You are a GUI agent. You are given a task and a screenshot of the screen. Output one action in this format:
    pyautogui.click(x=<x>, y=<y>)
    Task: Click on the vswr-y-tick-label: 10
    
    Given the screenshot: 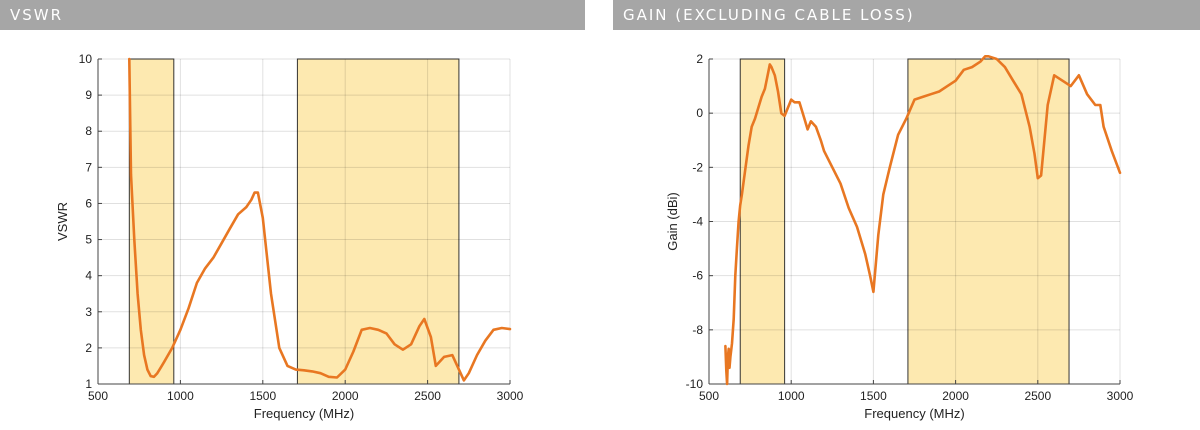 What is the action you would take?
    pyautogui.click(x=86, y=59)
    